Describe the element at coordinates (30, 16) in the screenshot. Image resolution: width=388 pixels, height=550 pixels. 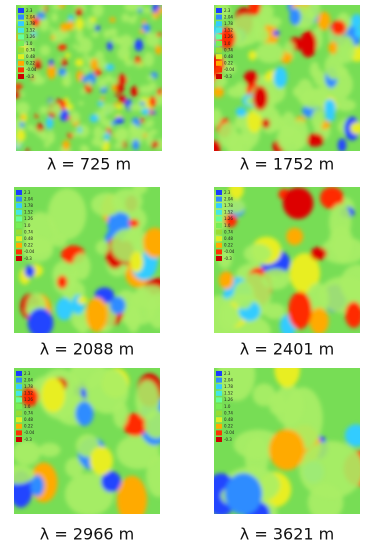
I see `legend-label: 2.04` at that location.